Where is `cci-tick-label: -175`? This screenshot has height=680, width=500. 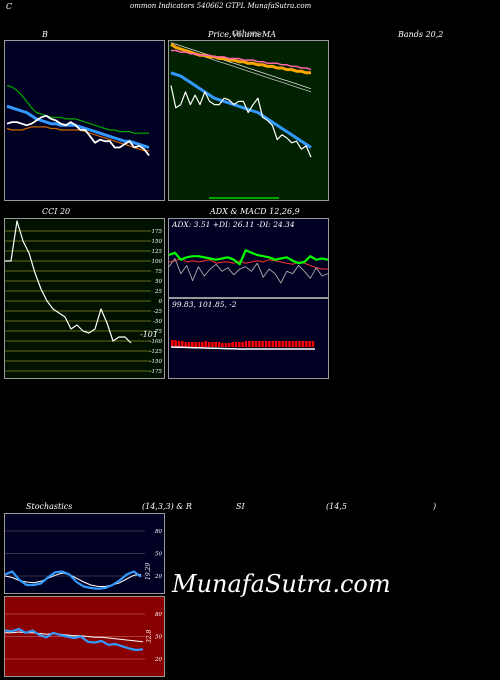 cci-tick-label: -175 is located at coordinates (156, 372).